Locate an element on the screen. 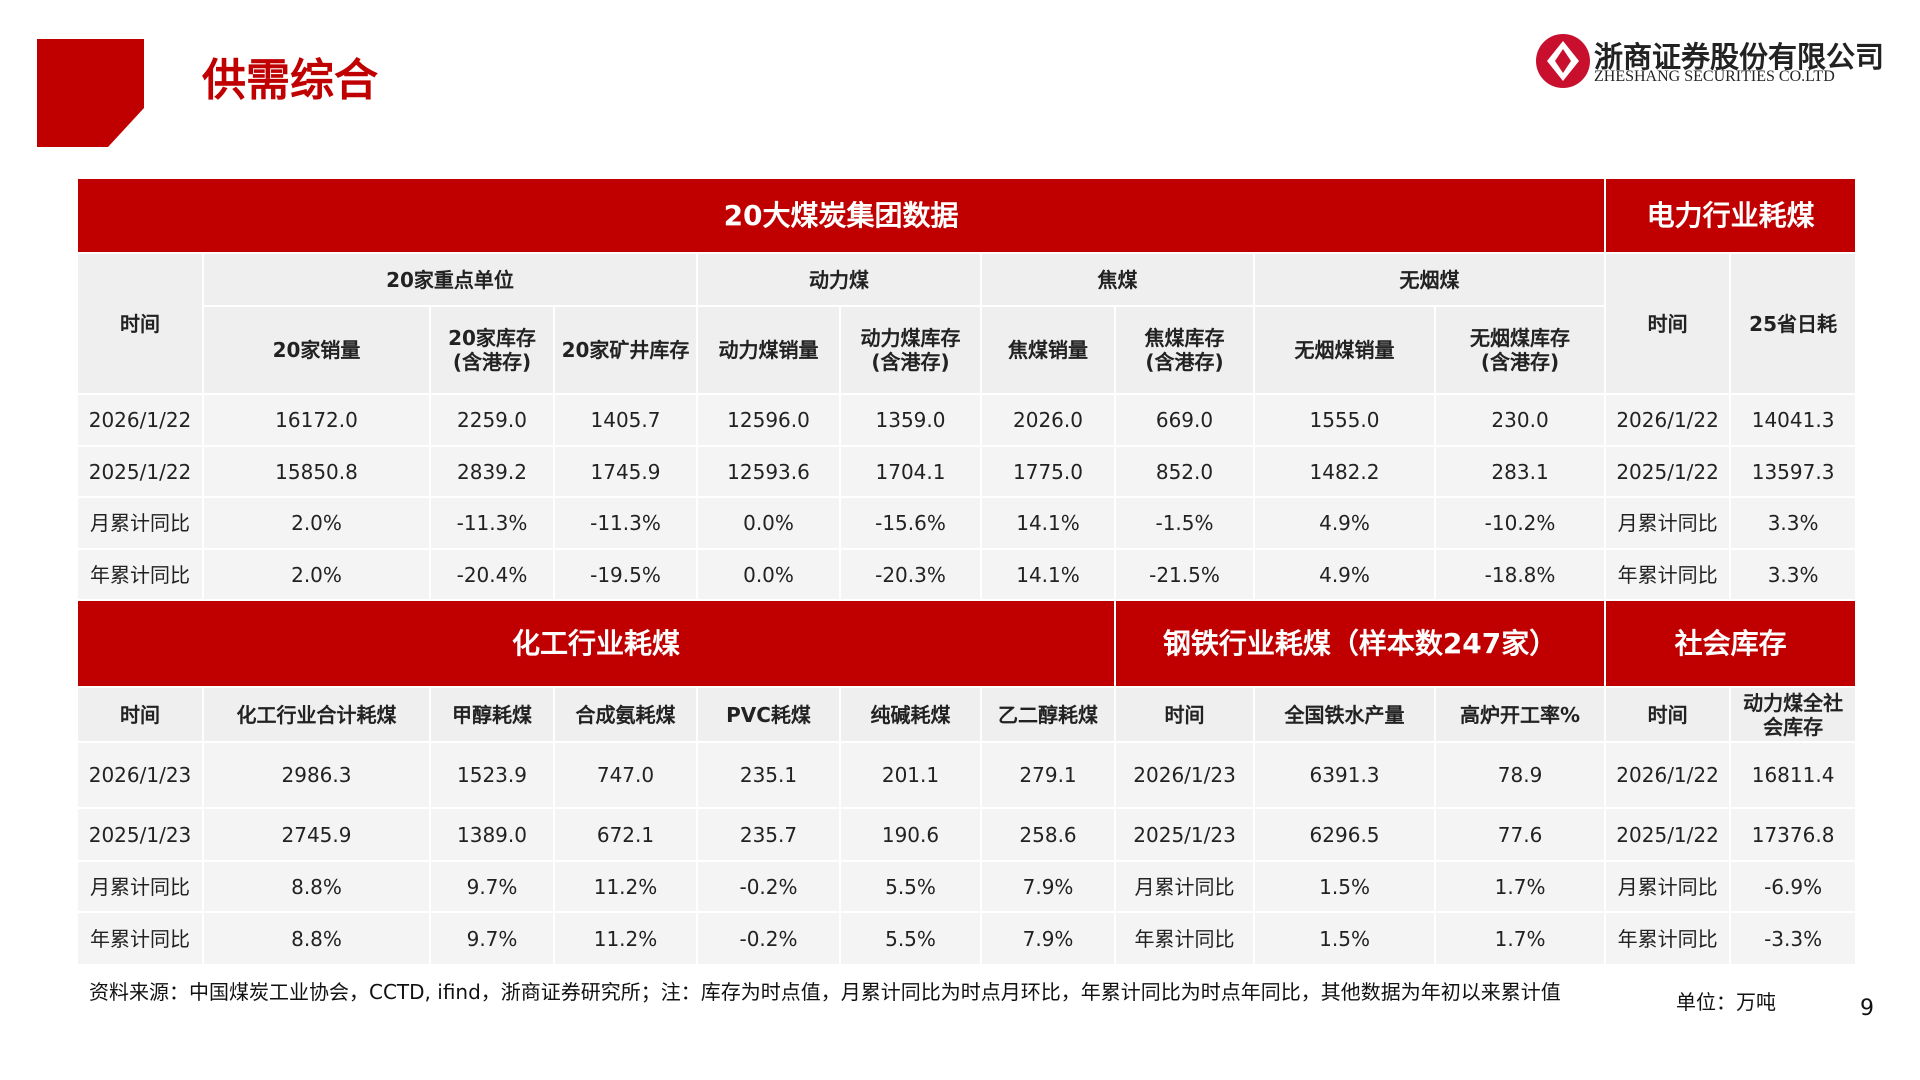 The width and height of the screenshot is (1920, 1080). column-header: 动力煤全社 会库存 is located at coordinates (1793, 714).